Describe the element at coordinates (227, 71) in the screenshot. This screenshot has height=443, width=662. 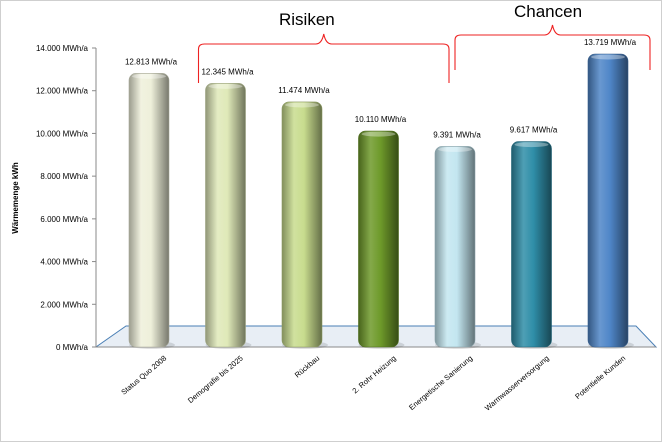
I see `value-label: 12.345 MWh/a` at that location.